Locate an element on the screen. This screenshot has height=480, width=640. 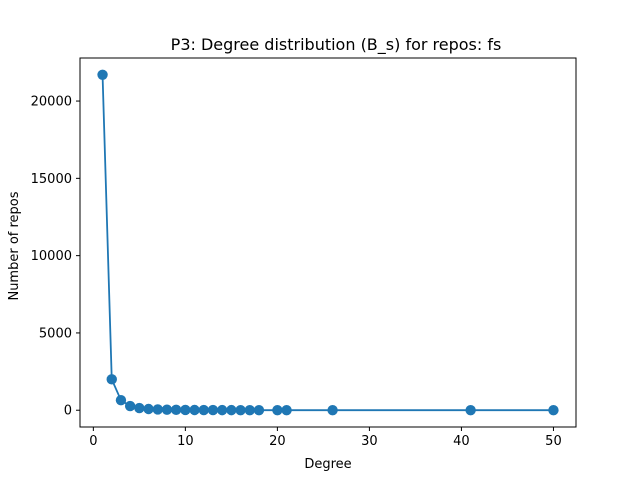
x-axis-label: Degree is located at coordinates (327, 464).